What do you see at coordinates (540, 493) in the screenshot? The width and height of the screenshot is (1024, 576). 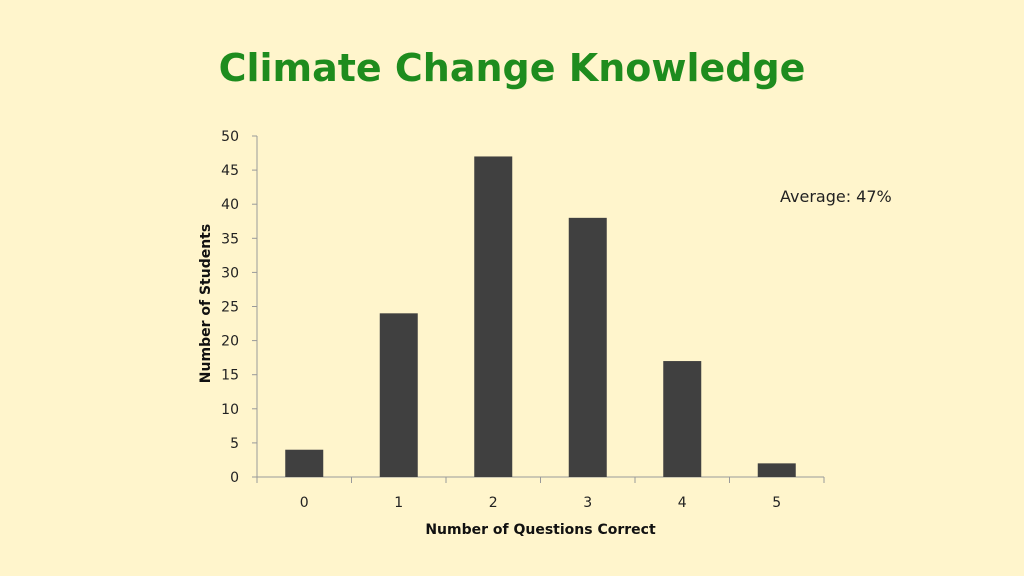 I see `x-axis: 0 1 2 3 4 5` at bounding box center [540, 493].